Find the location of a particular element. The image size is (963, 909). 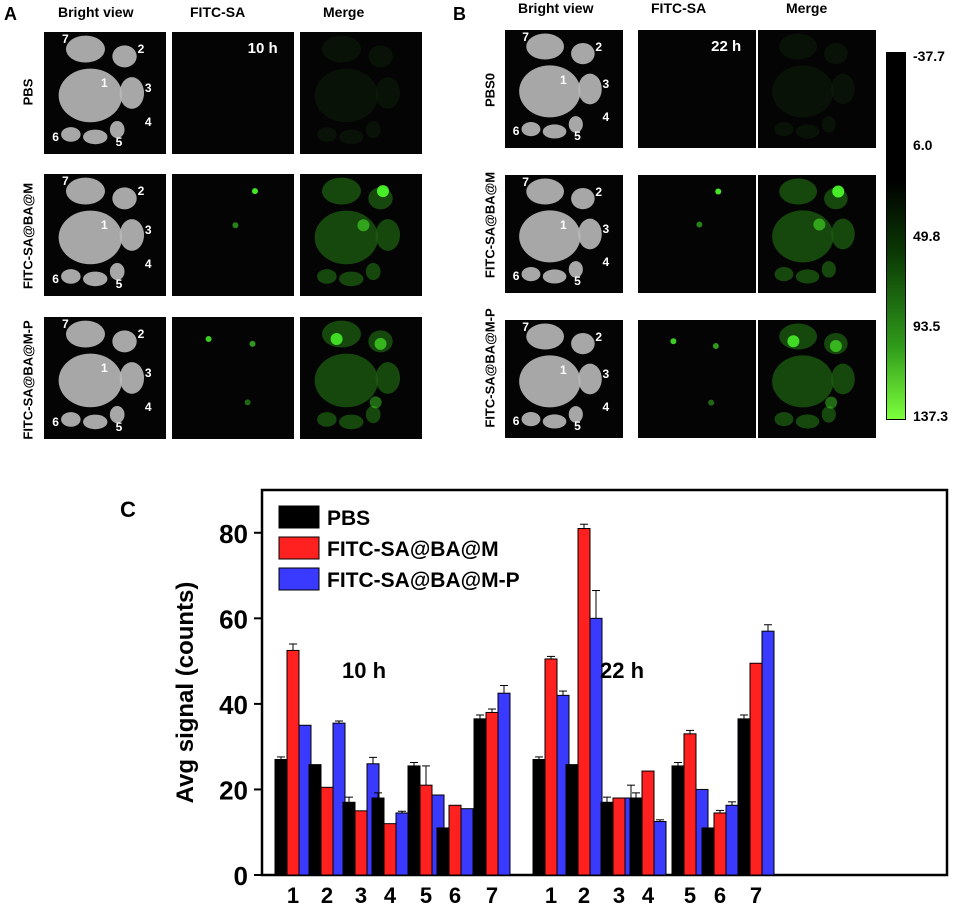

panel-b-col-bright: Bright view is located at coordinates (556, 8).